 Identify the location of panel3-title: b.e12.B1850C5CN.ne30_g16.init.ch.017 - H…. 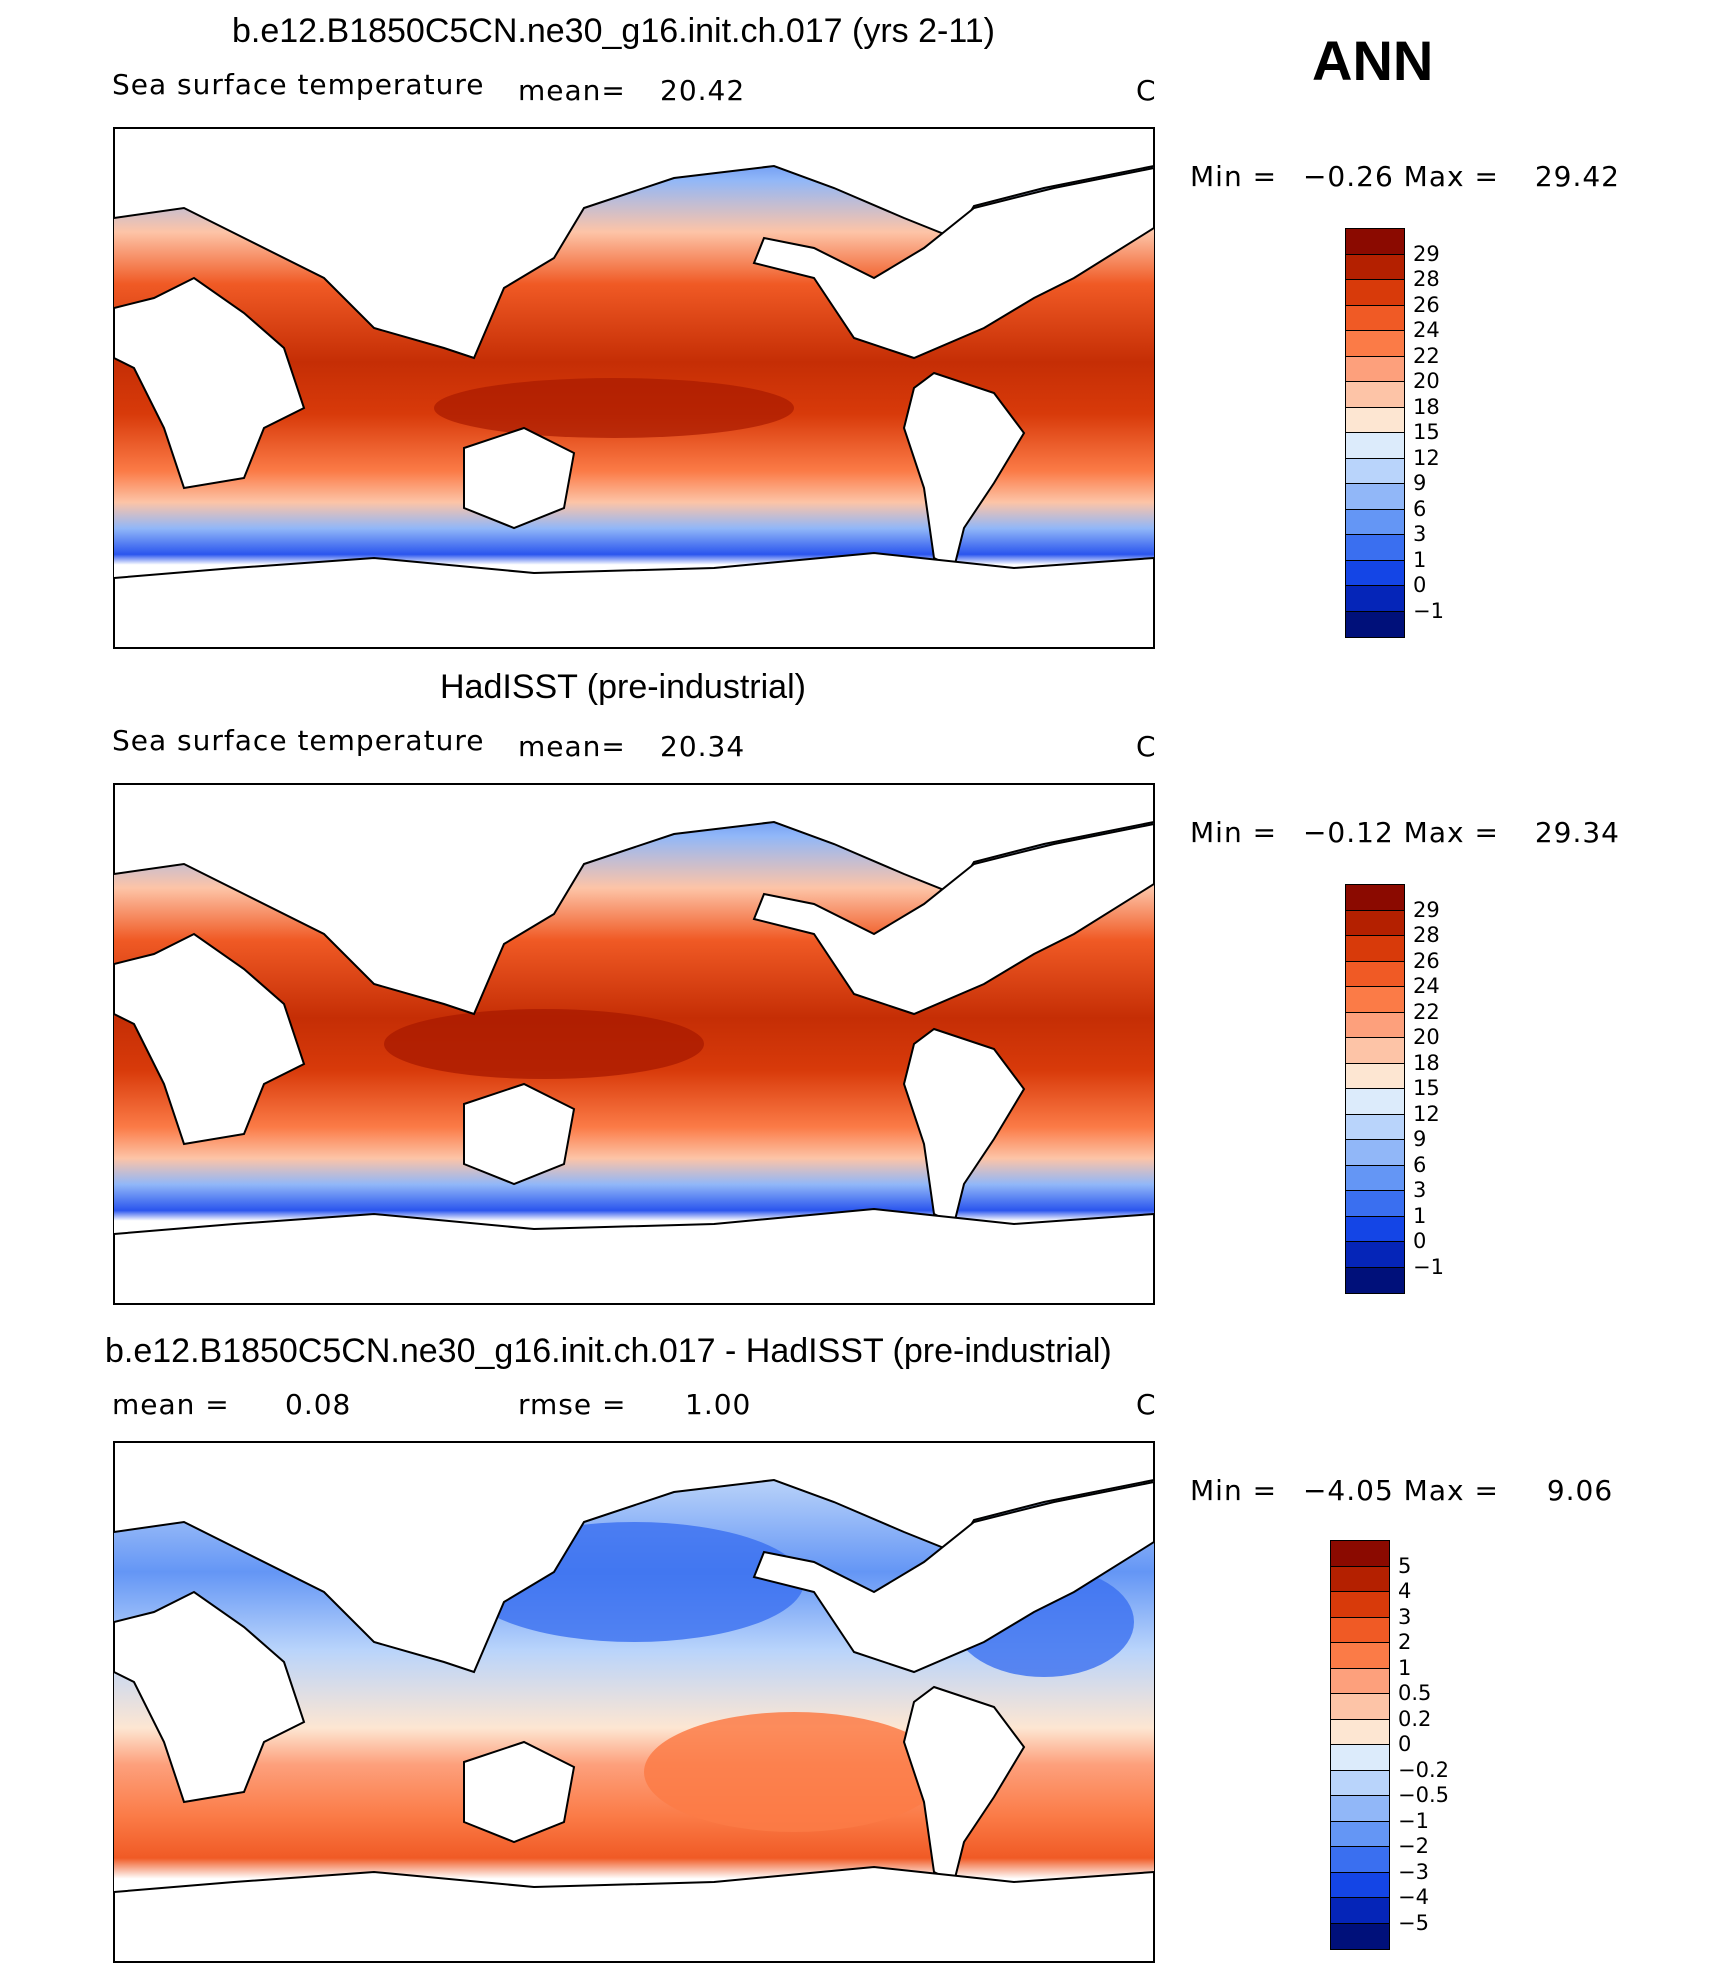
(608, 1351).